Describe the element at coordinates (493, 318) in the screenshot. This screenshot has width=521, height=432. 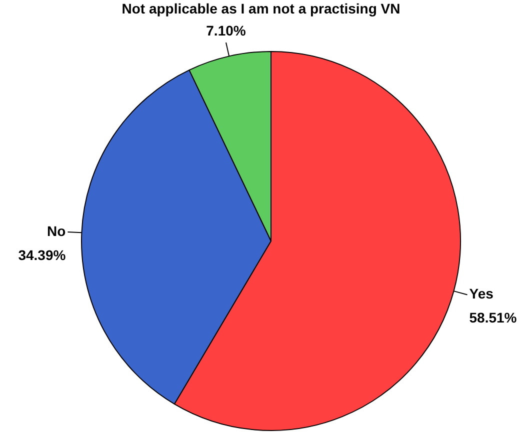
I see `data-label: 58.51%` at that location.